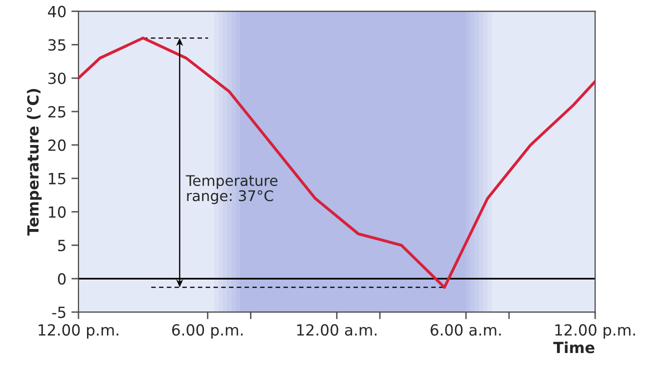 The height and width of the screenshot is (376, 654). I want to click on x-tick-label: 6.00 p.m., so click(207, 331).